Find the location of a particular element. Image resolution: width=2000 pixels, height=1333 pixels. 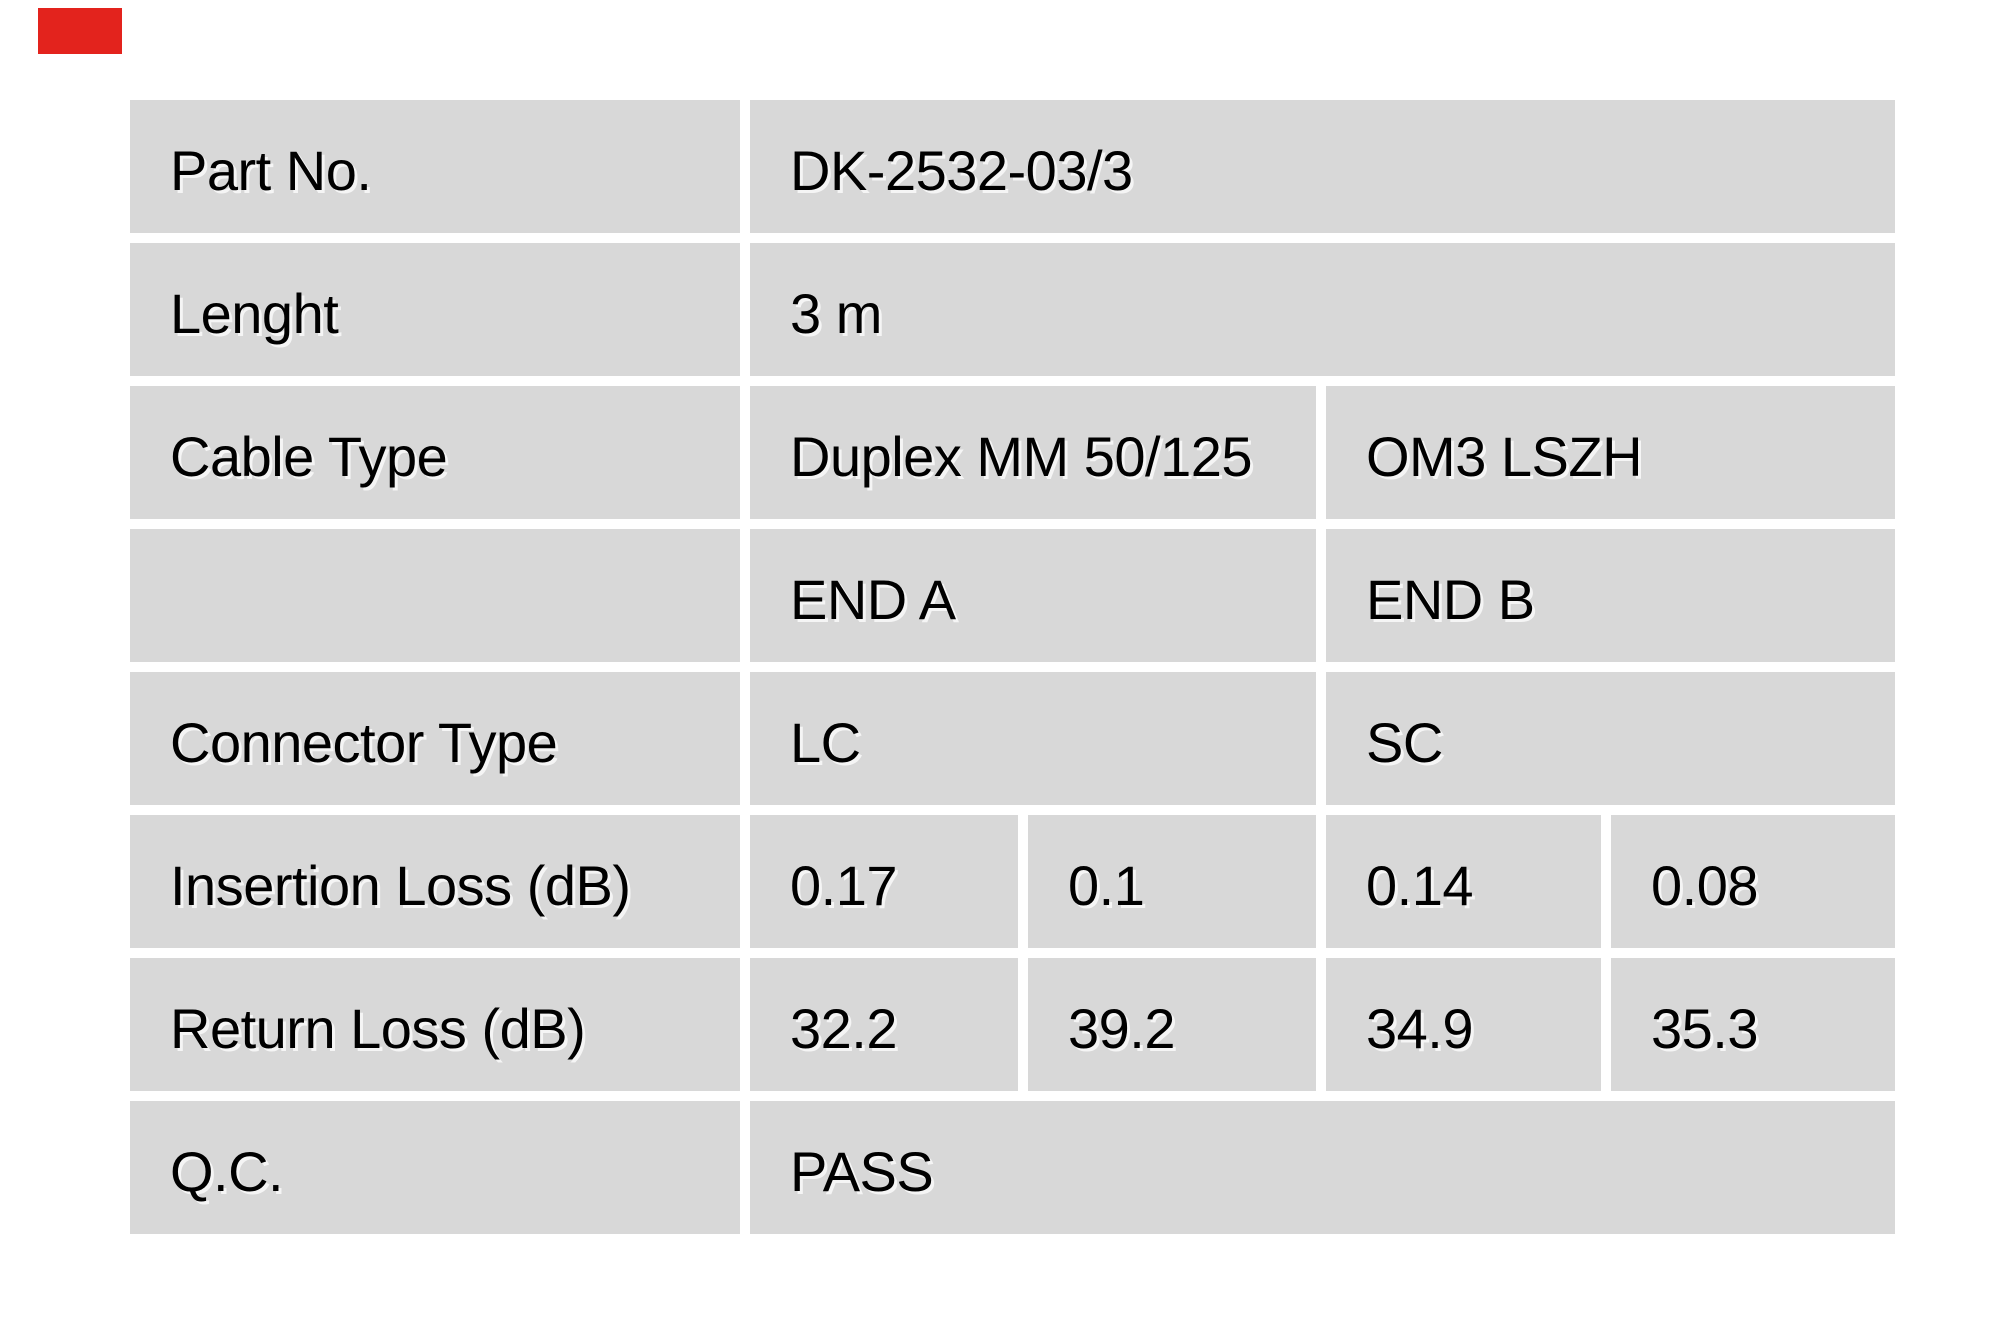

value-cell-qc: PASS is located at coordinates (1322, 1167).